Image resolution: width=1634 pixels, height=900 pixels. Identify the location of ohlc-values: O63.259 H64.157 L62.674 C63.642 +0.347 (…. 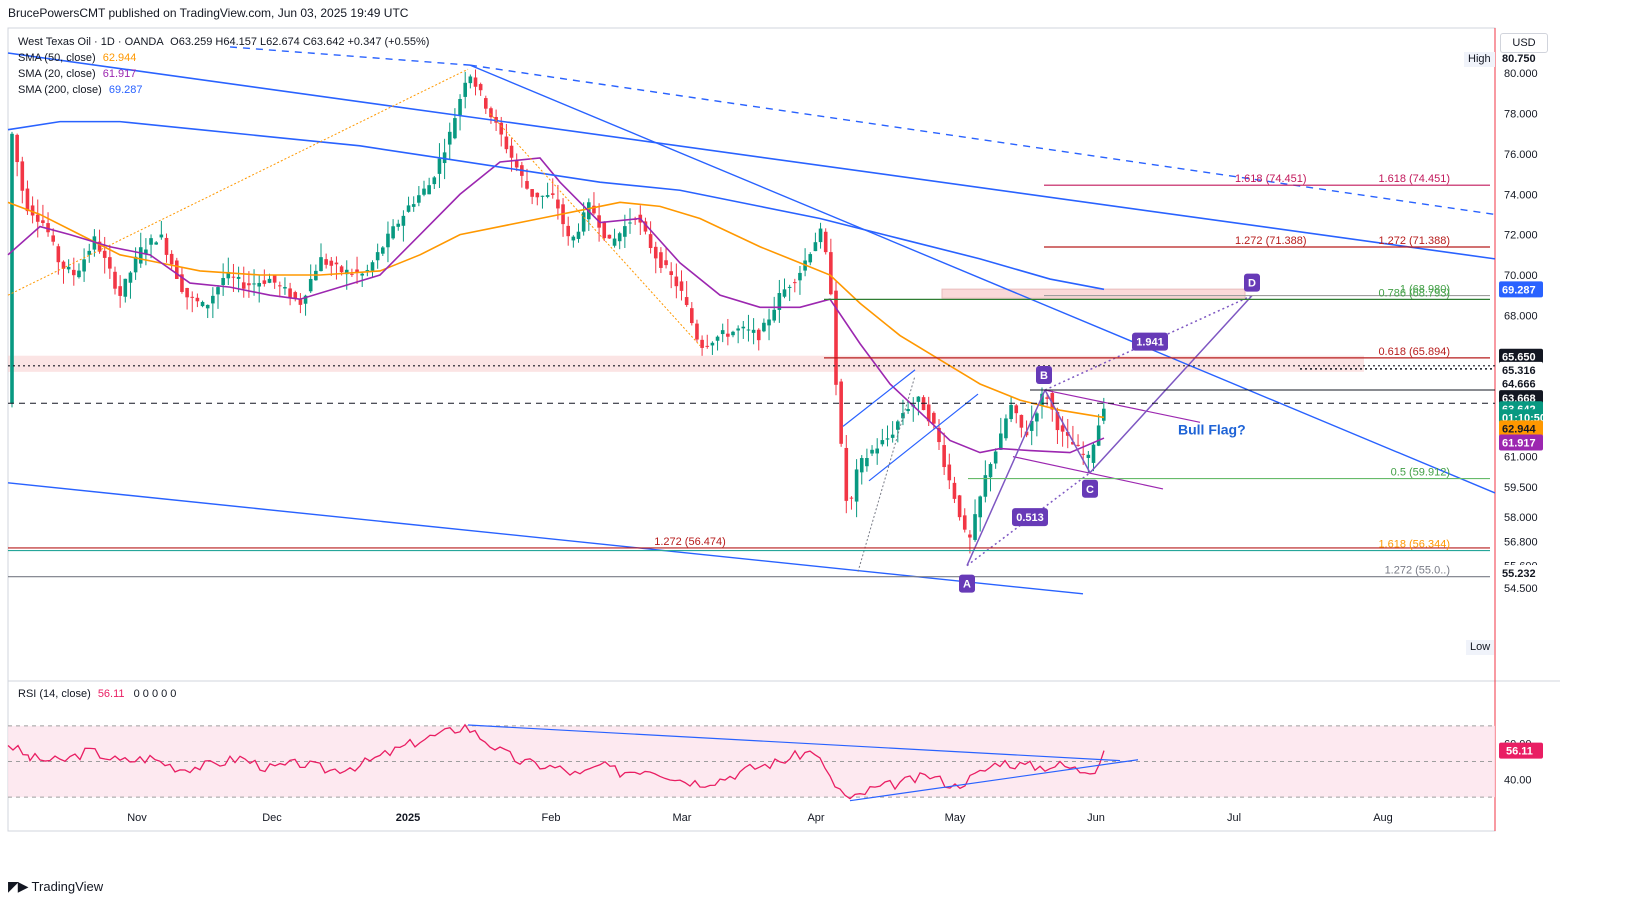
(300, 42).